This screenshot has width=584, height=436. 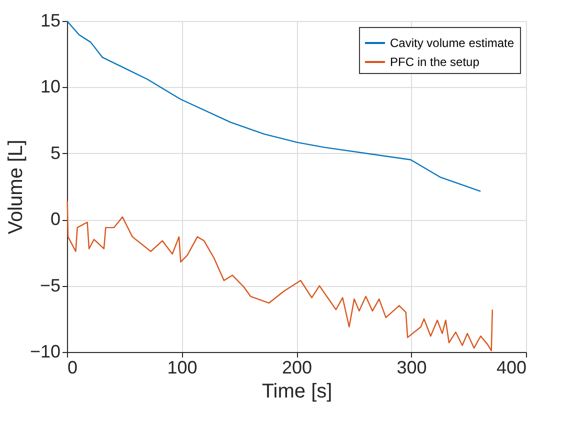 I want to click on x-tick-label: 100, so click(x=182, y=368).